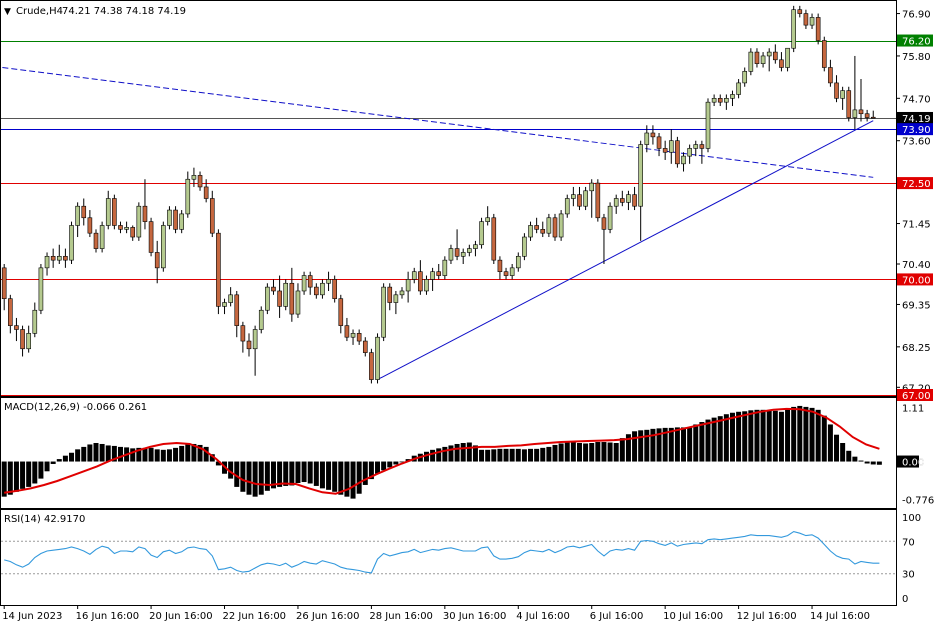 The height and width of the screenshot is (624, 936). Describe the element at coordinates (124, 11) in the screenshot. I see `header-ohlc: 74.21 74.38 74.18 74.19` at that location.